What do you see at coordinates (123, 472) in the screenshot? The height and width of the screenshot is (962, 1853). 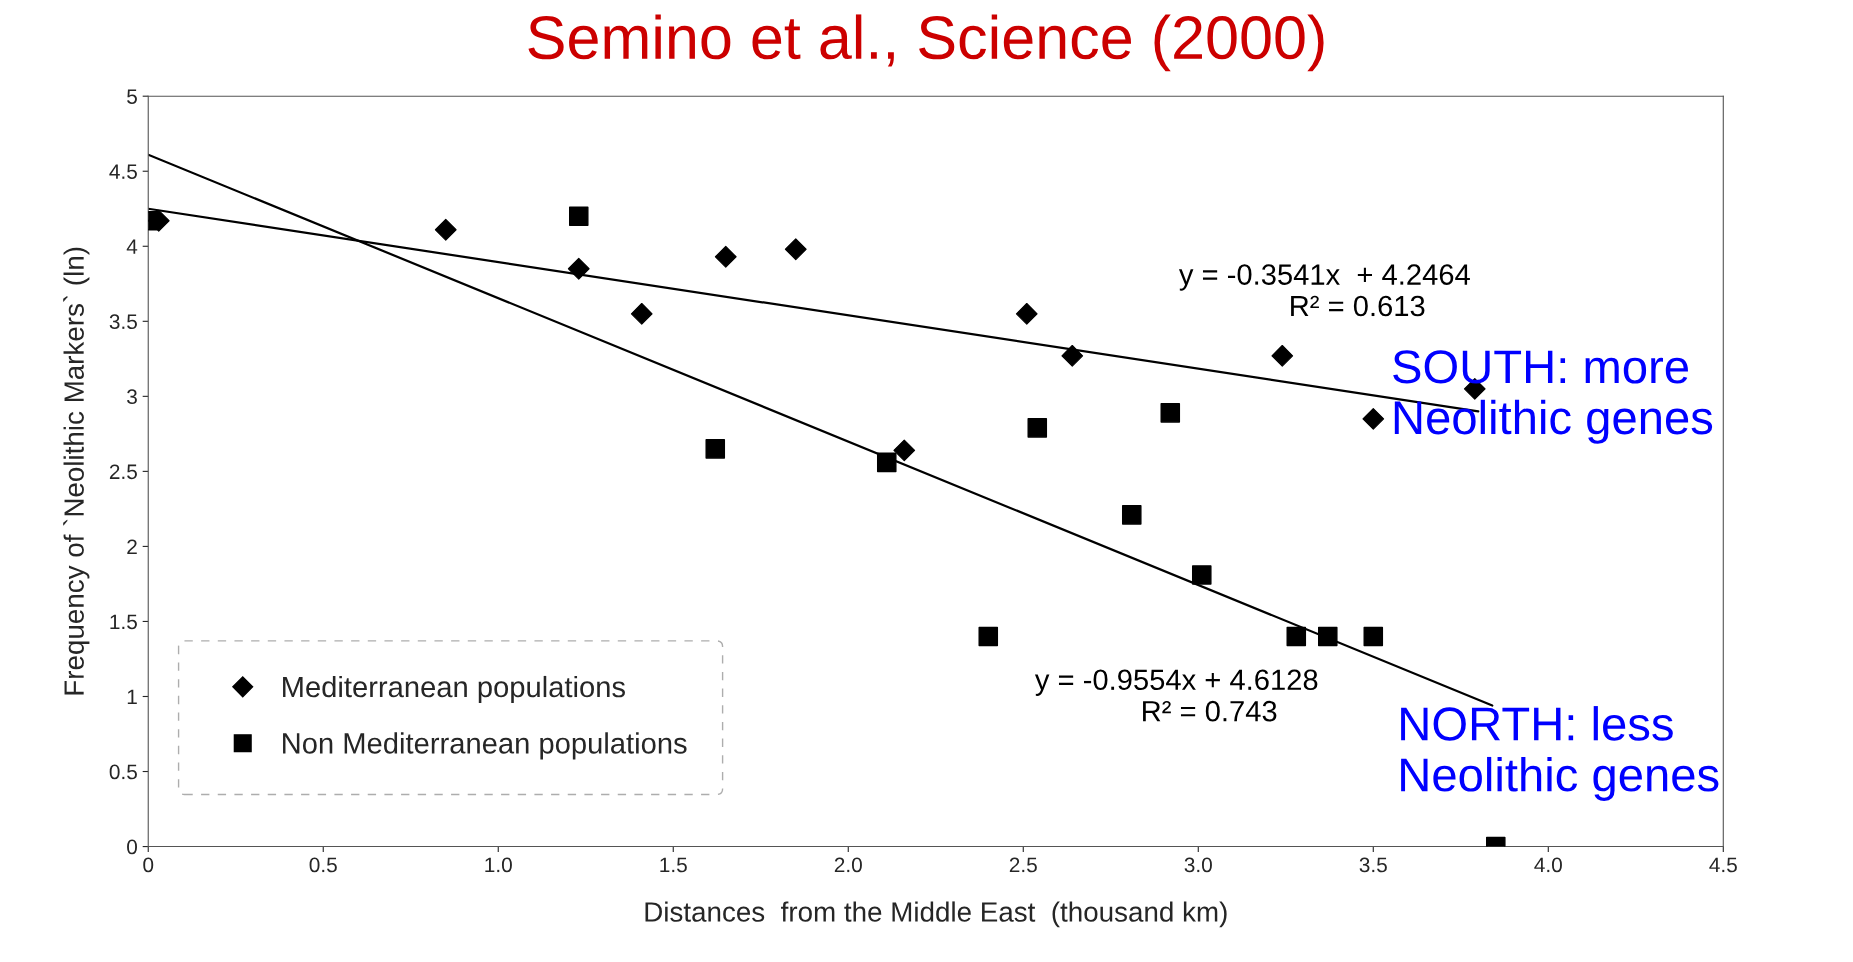 I see `y-tick-label: 2.5` at bounding box center [123, 472].